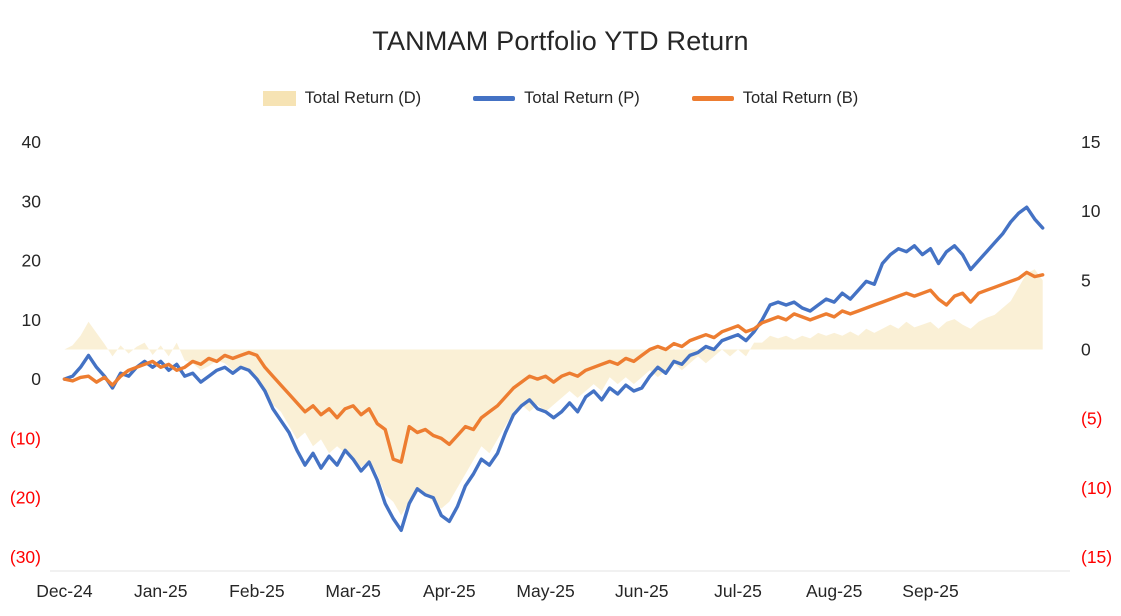 Image resolution: width=1121 pixels, height=616 pixels. Describe the element at coordinates (560, 41) in the screenshot. I see `chart-title: TANMAM Portfolio YTD Return` at that location.